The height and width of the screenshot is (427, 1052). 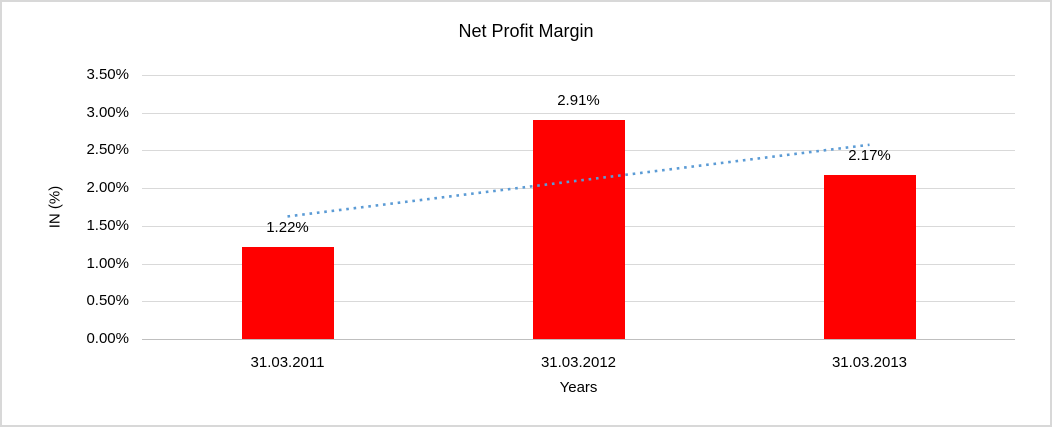 I want to click on chart-title: Net Profit Margin, so click(x=526, y=31).